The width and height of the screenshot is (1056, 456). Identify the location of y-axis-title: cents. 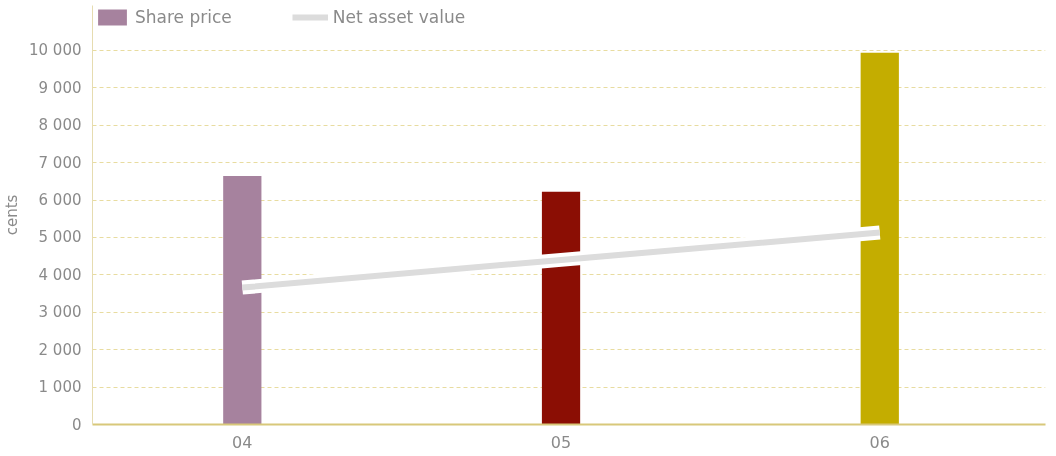
(12, 215).